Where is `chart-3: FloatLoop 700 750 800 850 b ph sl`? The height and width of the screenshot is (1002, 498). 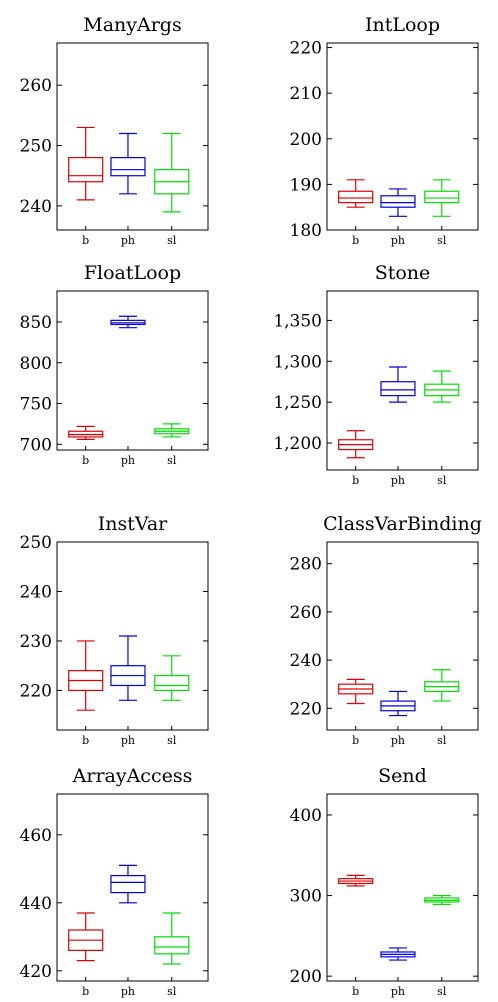
chart-3: FloatLoop 700 750 800 850 b ph sl is located at coordinates (114, 364).